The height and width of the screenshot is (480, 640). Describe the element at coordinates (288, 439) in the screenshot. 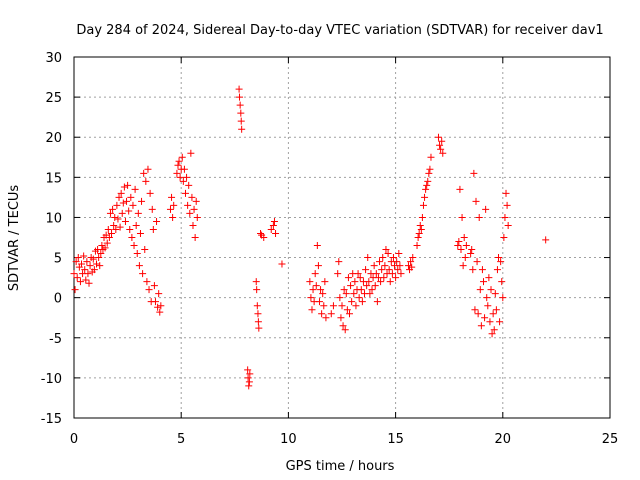

I see `x-tick-label: 10` at that location.